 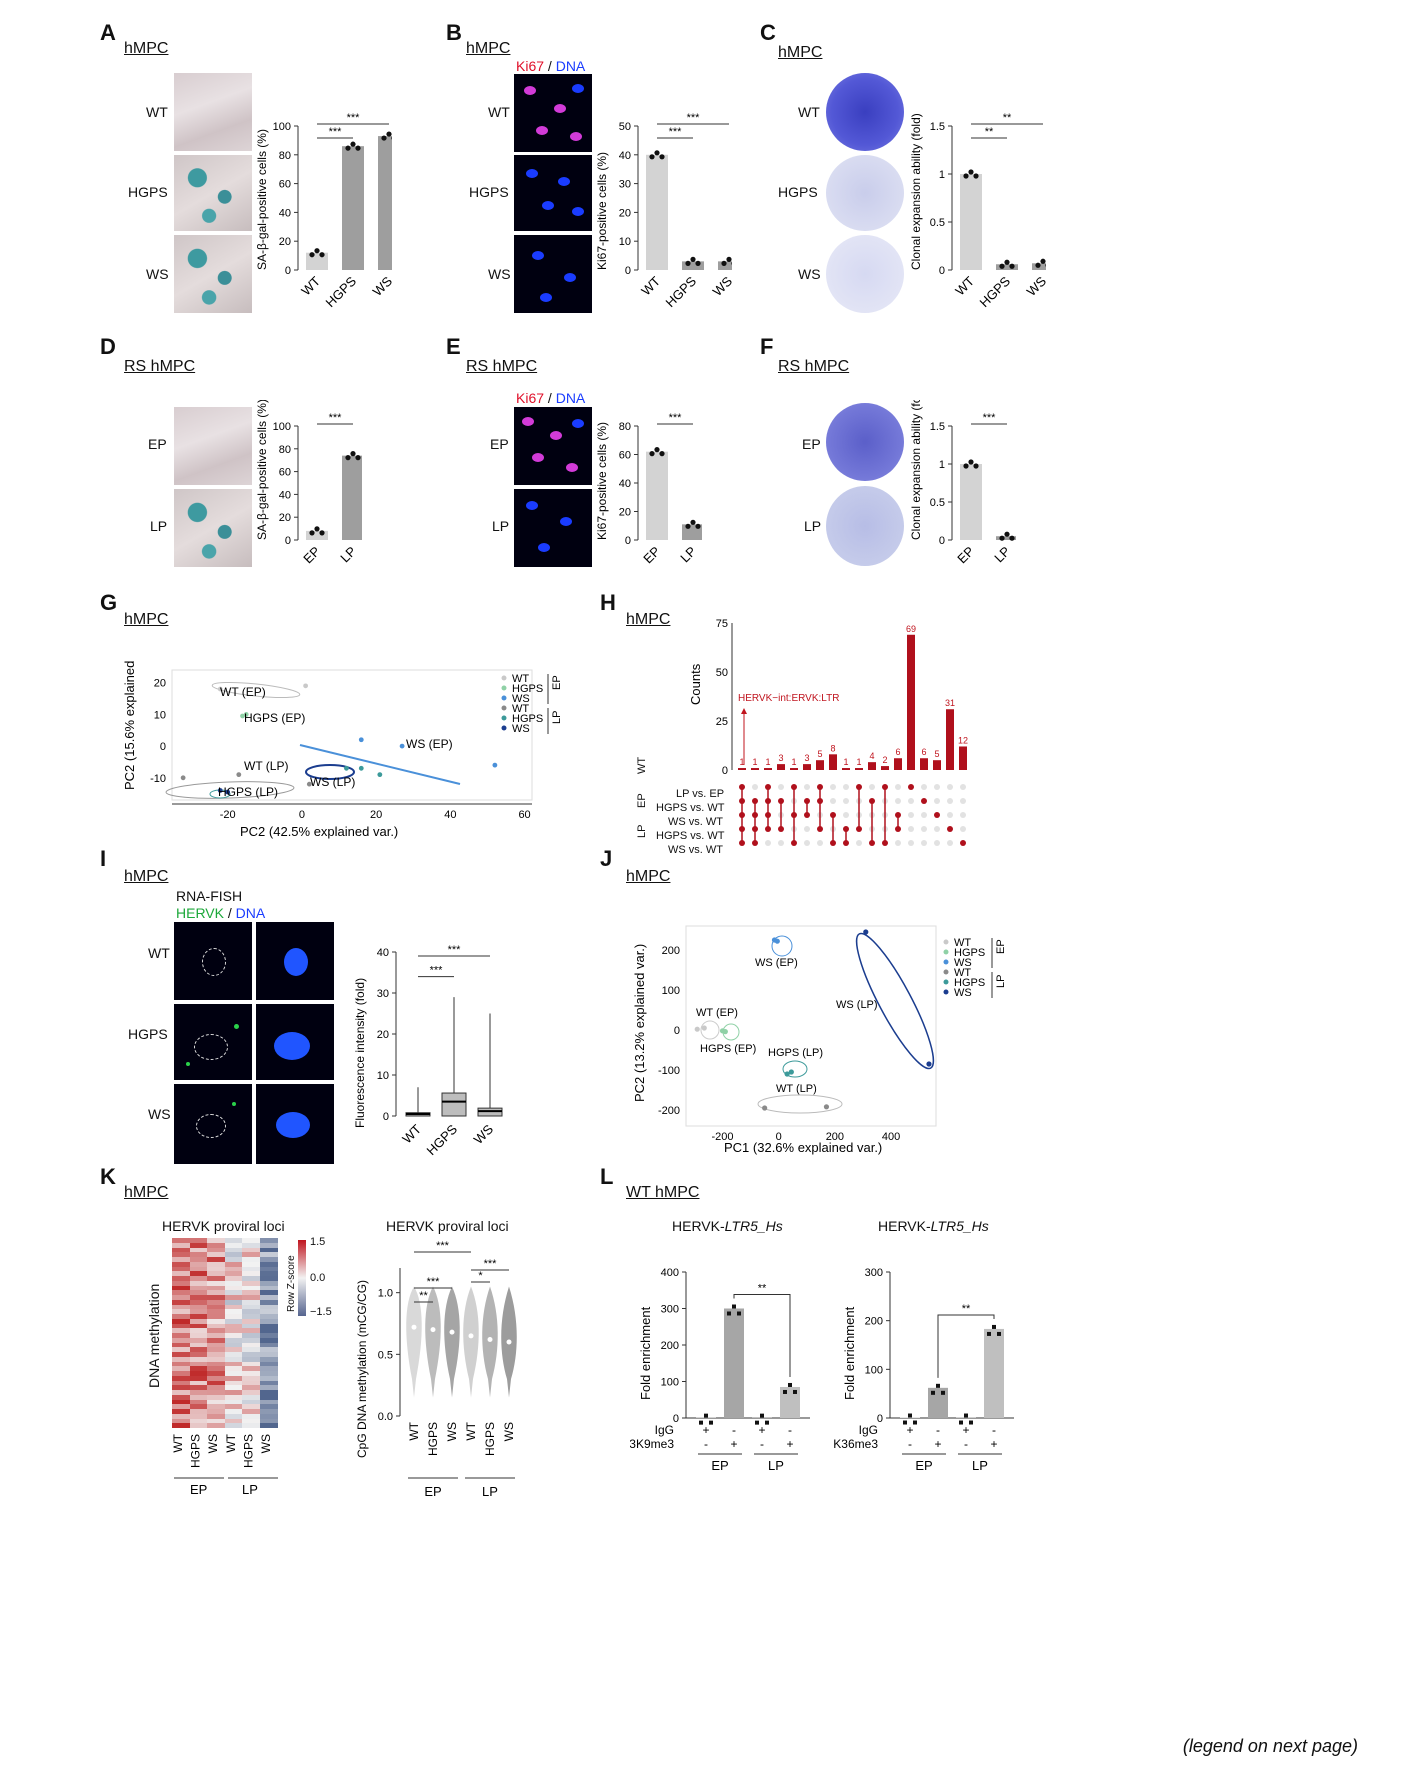 I want to click on heatmap-k-axis: WT HGPS WS WT HGPS WS EP LP, so click(x=225, y=1465).